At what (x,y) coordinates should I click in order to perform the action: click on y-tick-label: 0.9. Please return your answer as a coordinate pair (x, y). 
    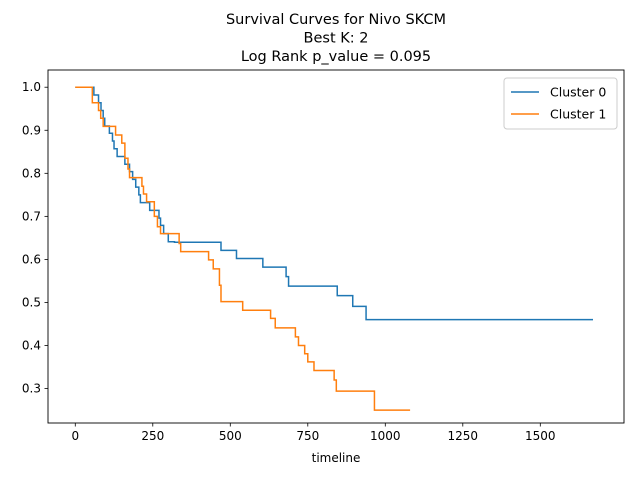
    Looking at the image, I should click on (31, 130).